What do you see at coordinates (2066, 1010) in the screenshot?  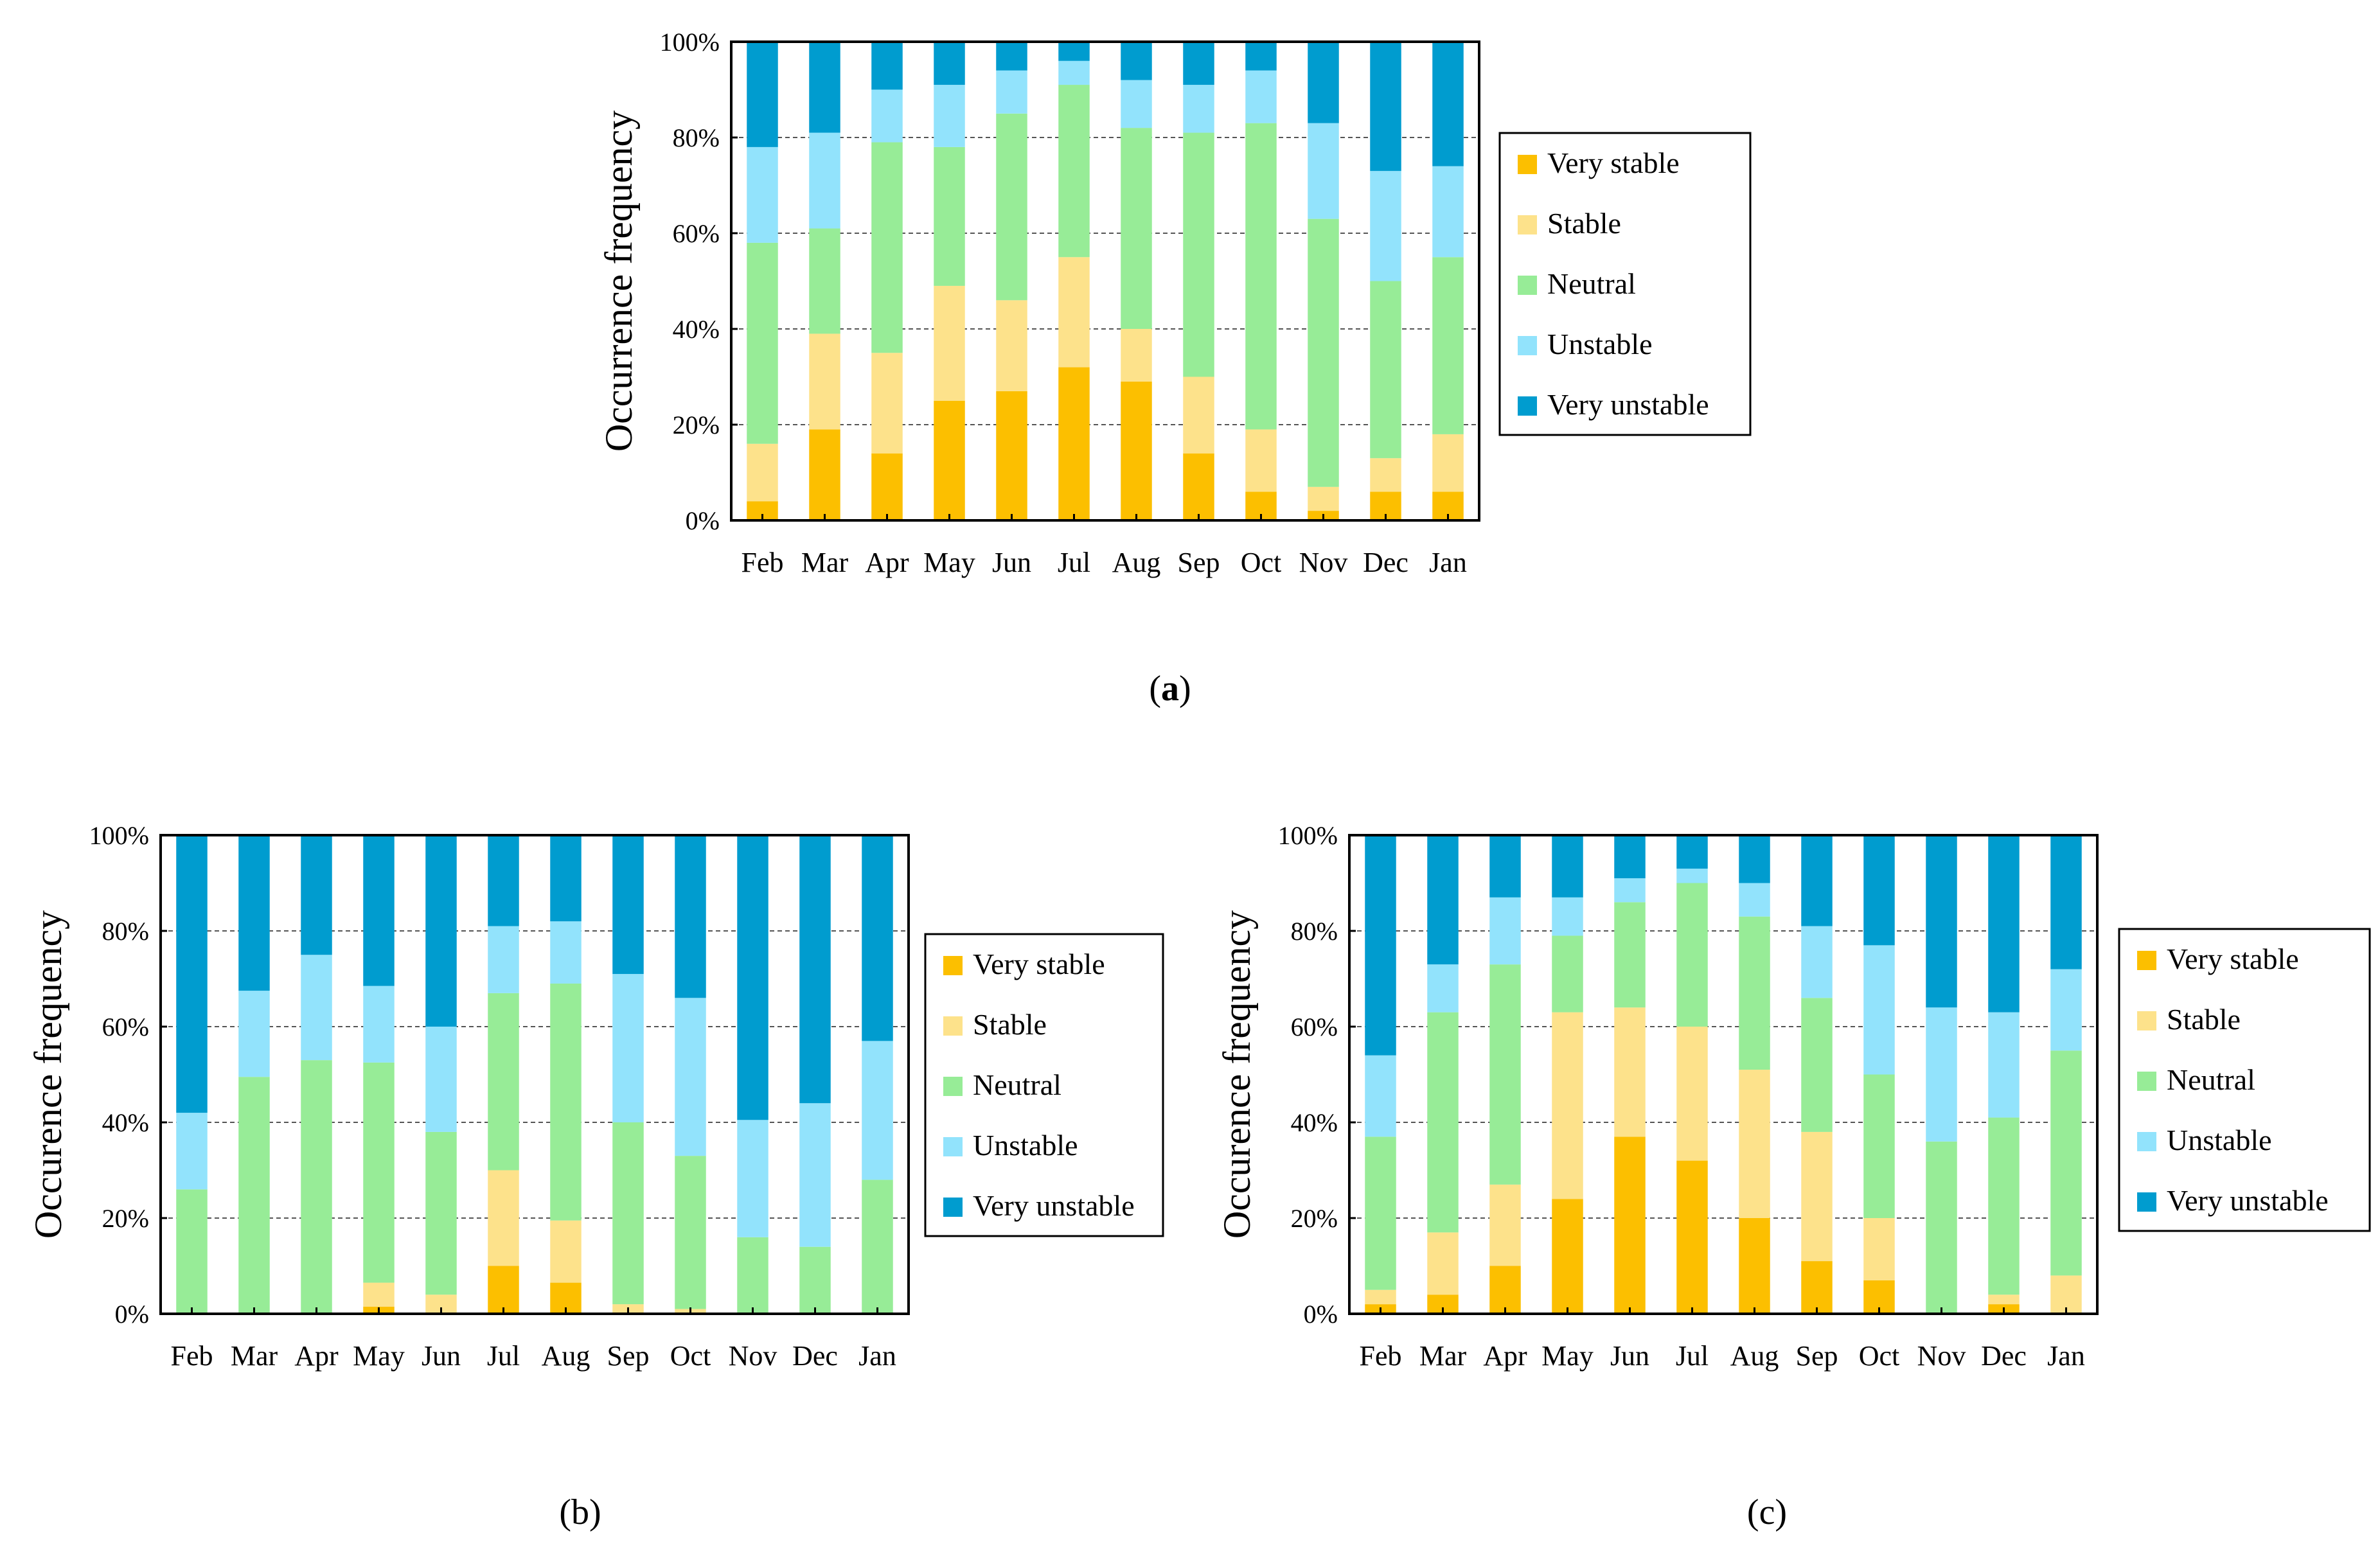 I see `bar-unstable-jan` at bounding box center [2066, 1010].